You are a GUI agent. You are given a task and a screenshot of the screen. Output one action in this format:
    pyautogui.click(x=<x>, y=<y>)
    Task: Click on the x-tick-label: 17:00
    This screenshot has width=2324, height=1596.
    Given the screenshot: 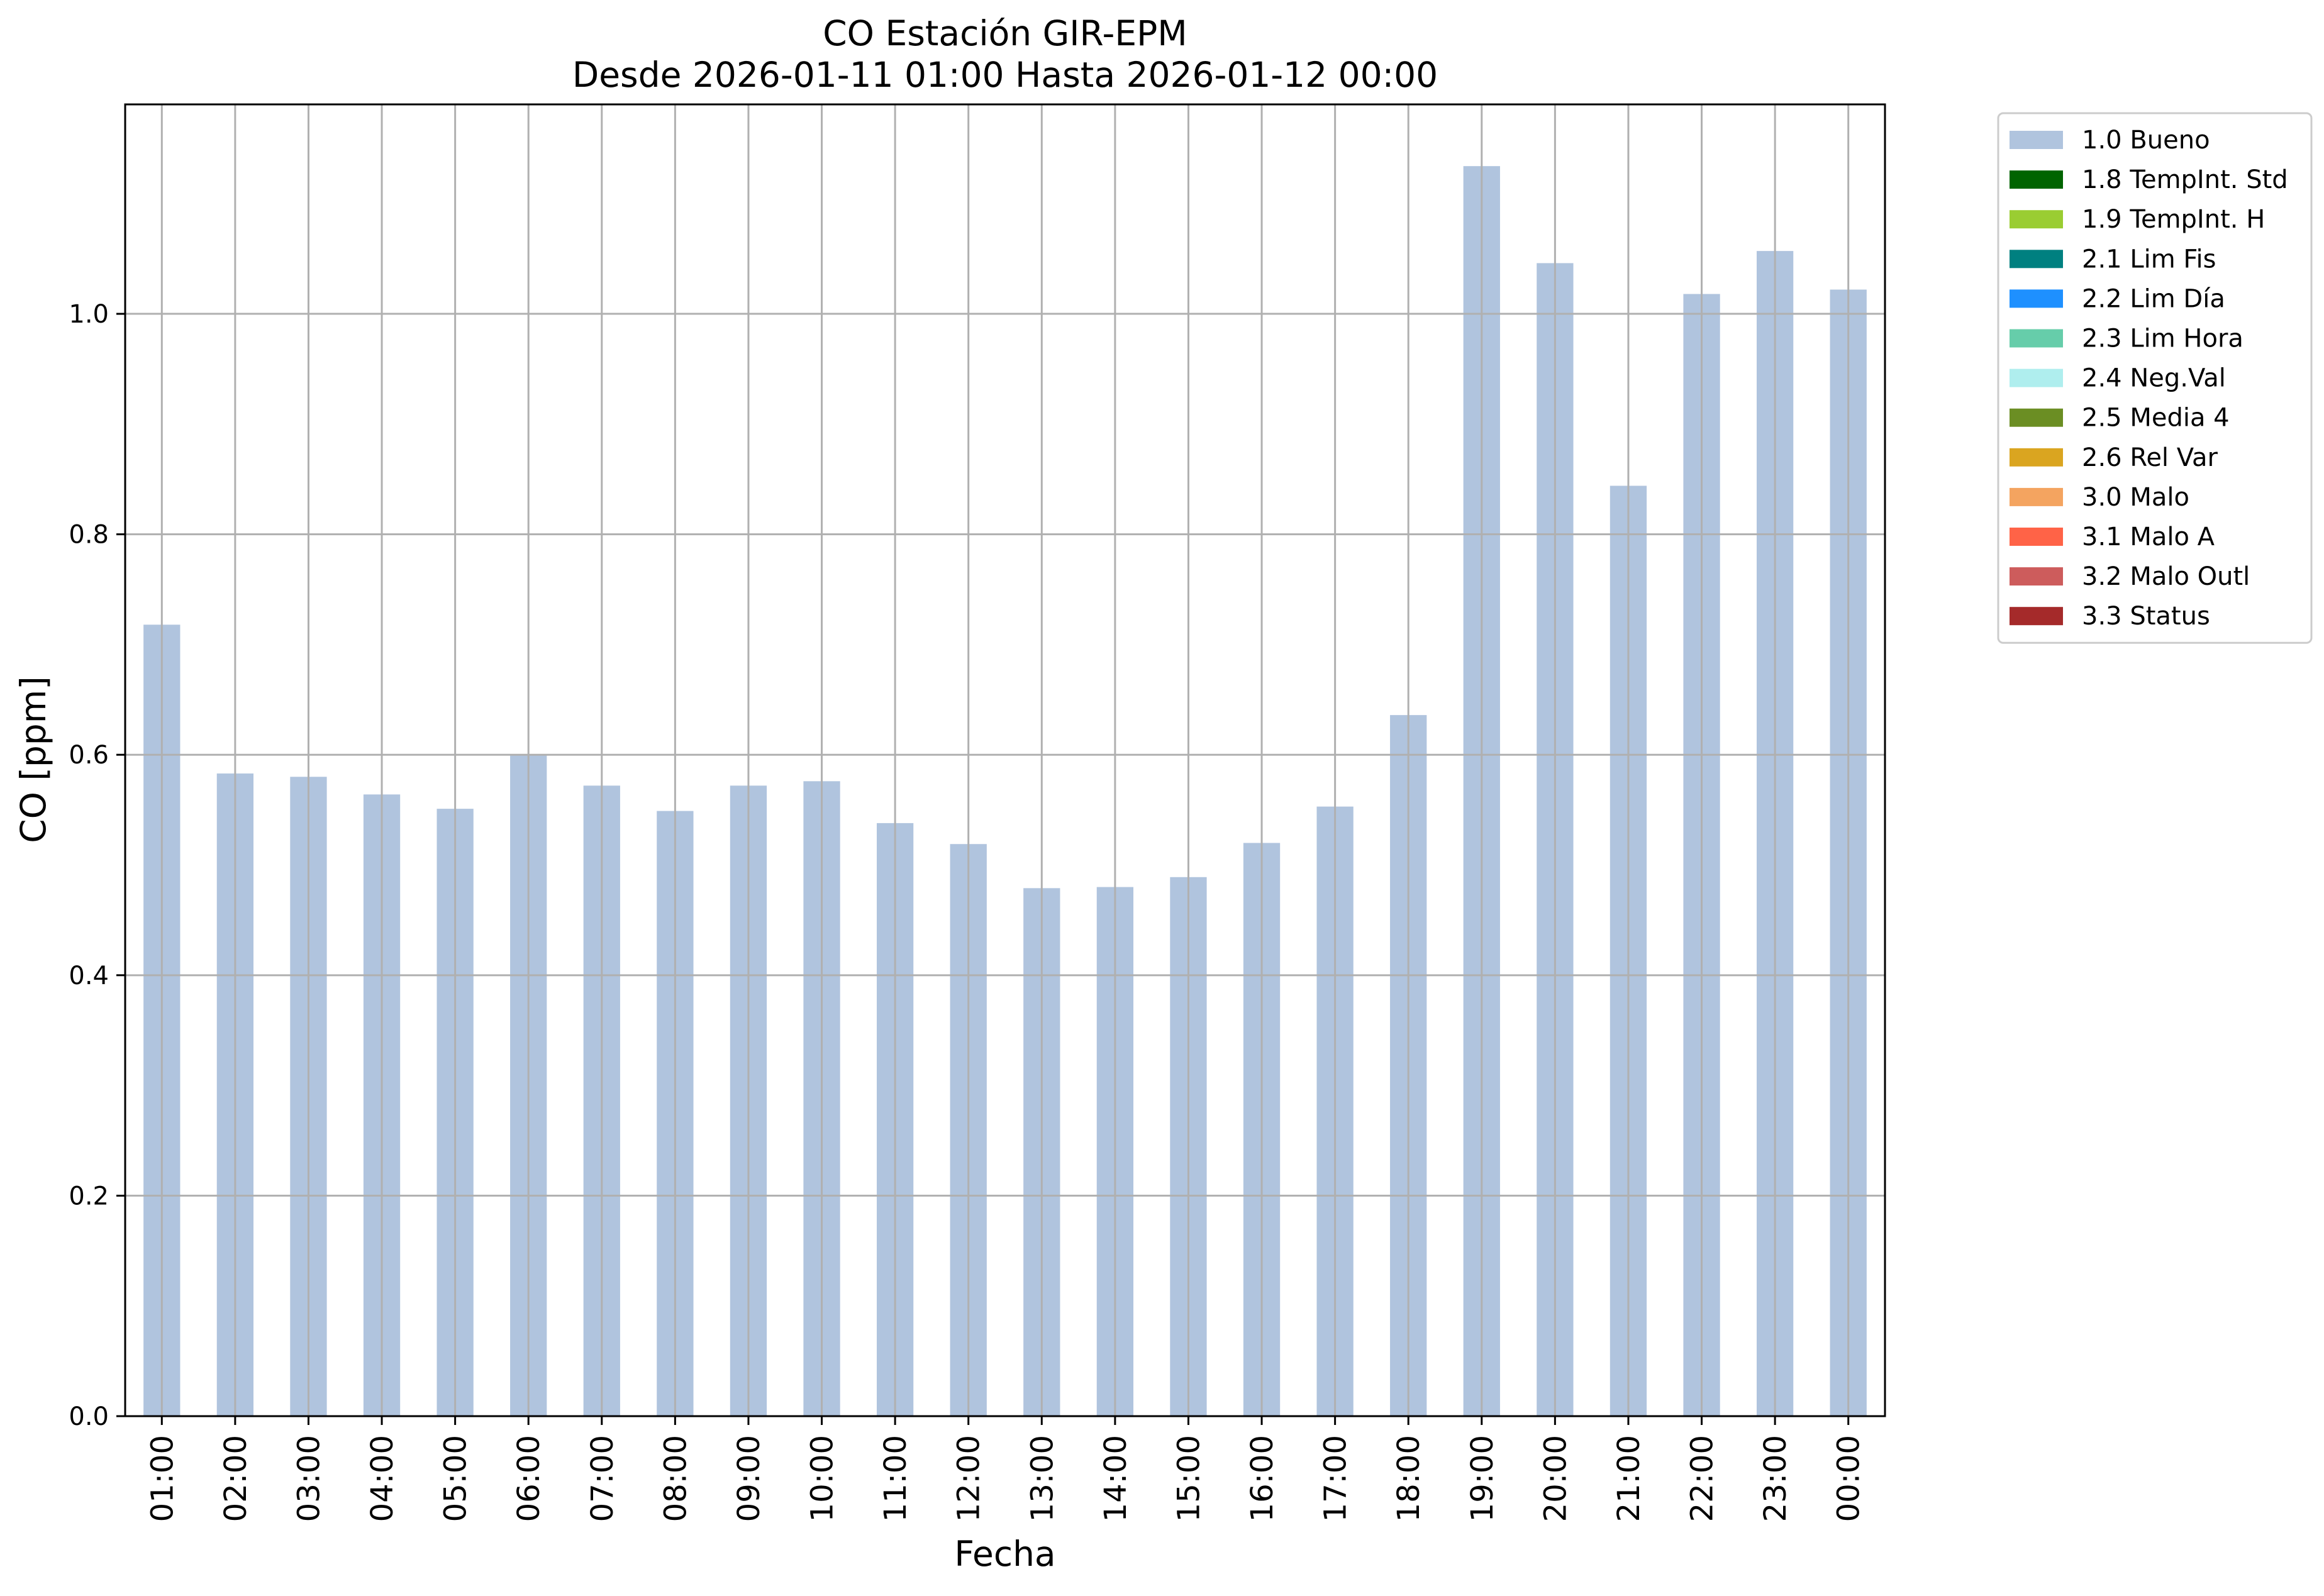 What is the action you would take?
    pyautogui.click(x=1336, y=1479)
    